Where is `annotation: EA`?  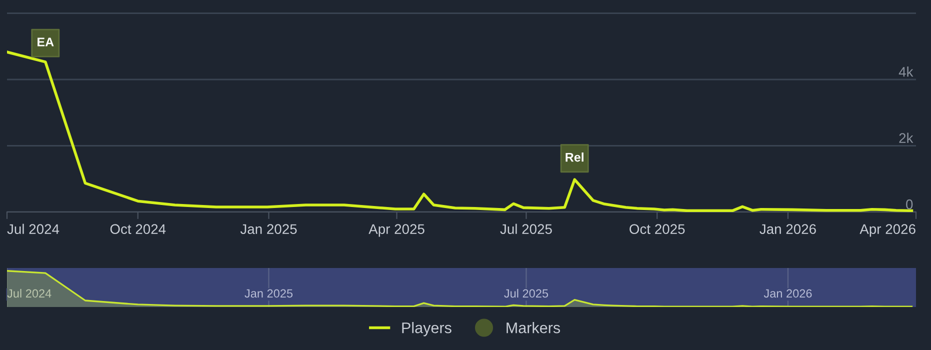 annotation: EA is located at coordinates (46, 42).